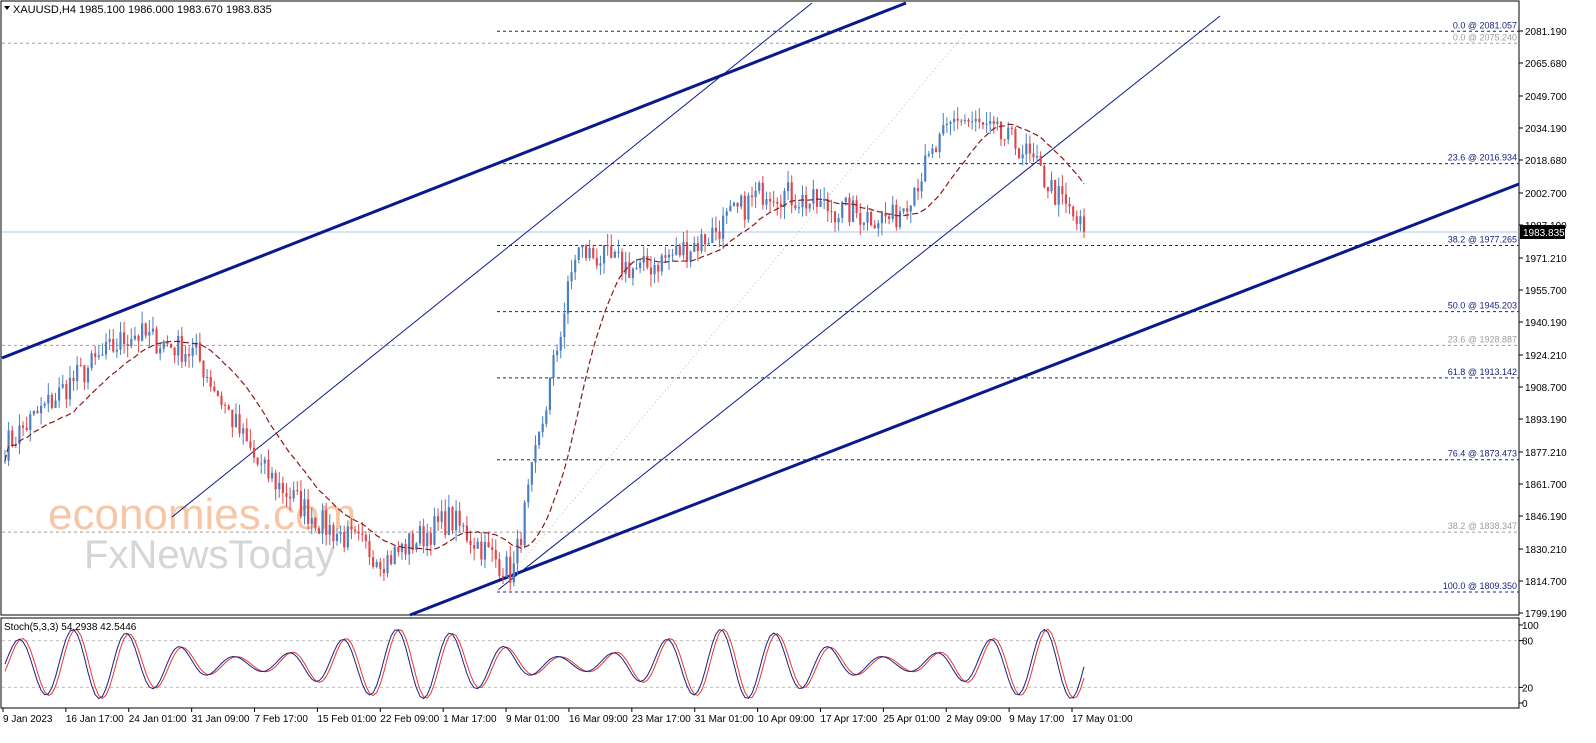 The image size is (1596, 743). What do you see at coordinates (1546, 161) in the screenshot?
I see `price-tick-label: 2018.680` at bounding box center [1546, 161].